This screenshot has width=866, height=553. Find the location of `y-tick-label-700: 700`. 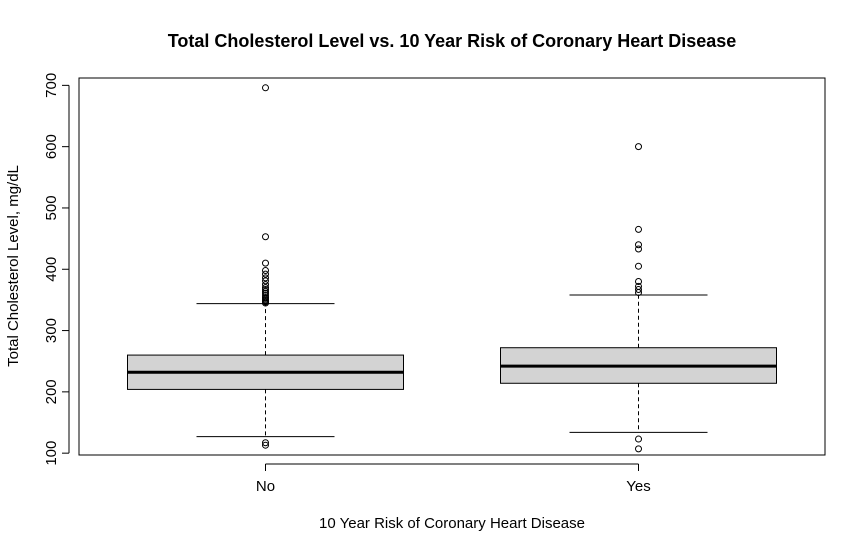

y-tick-label-700: 700 is located at coordinates (51, 85).